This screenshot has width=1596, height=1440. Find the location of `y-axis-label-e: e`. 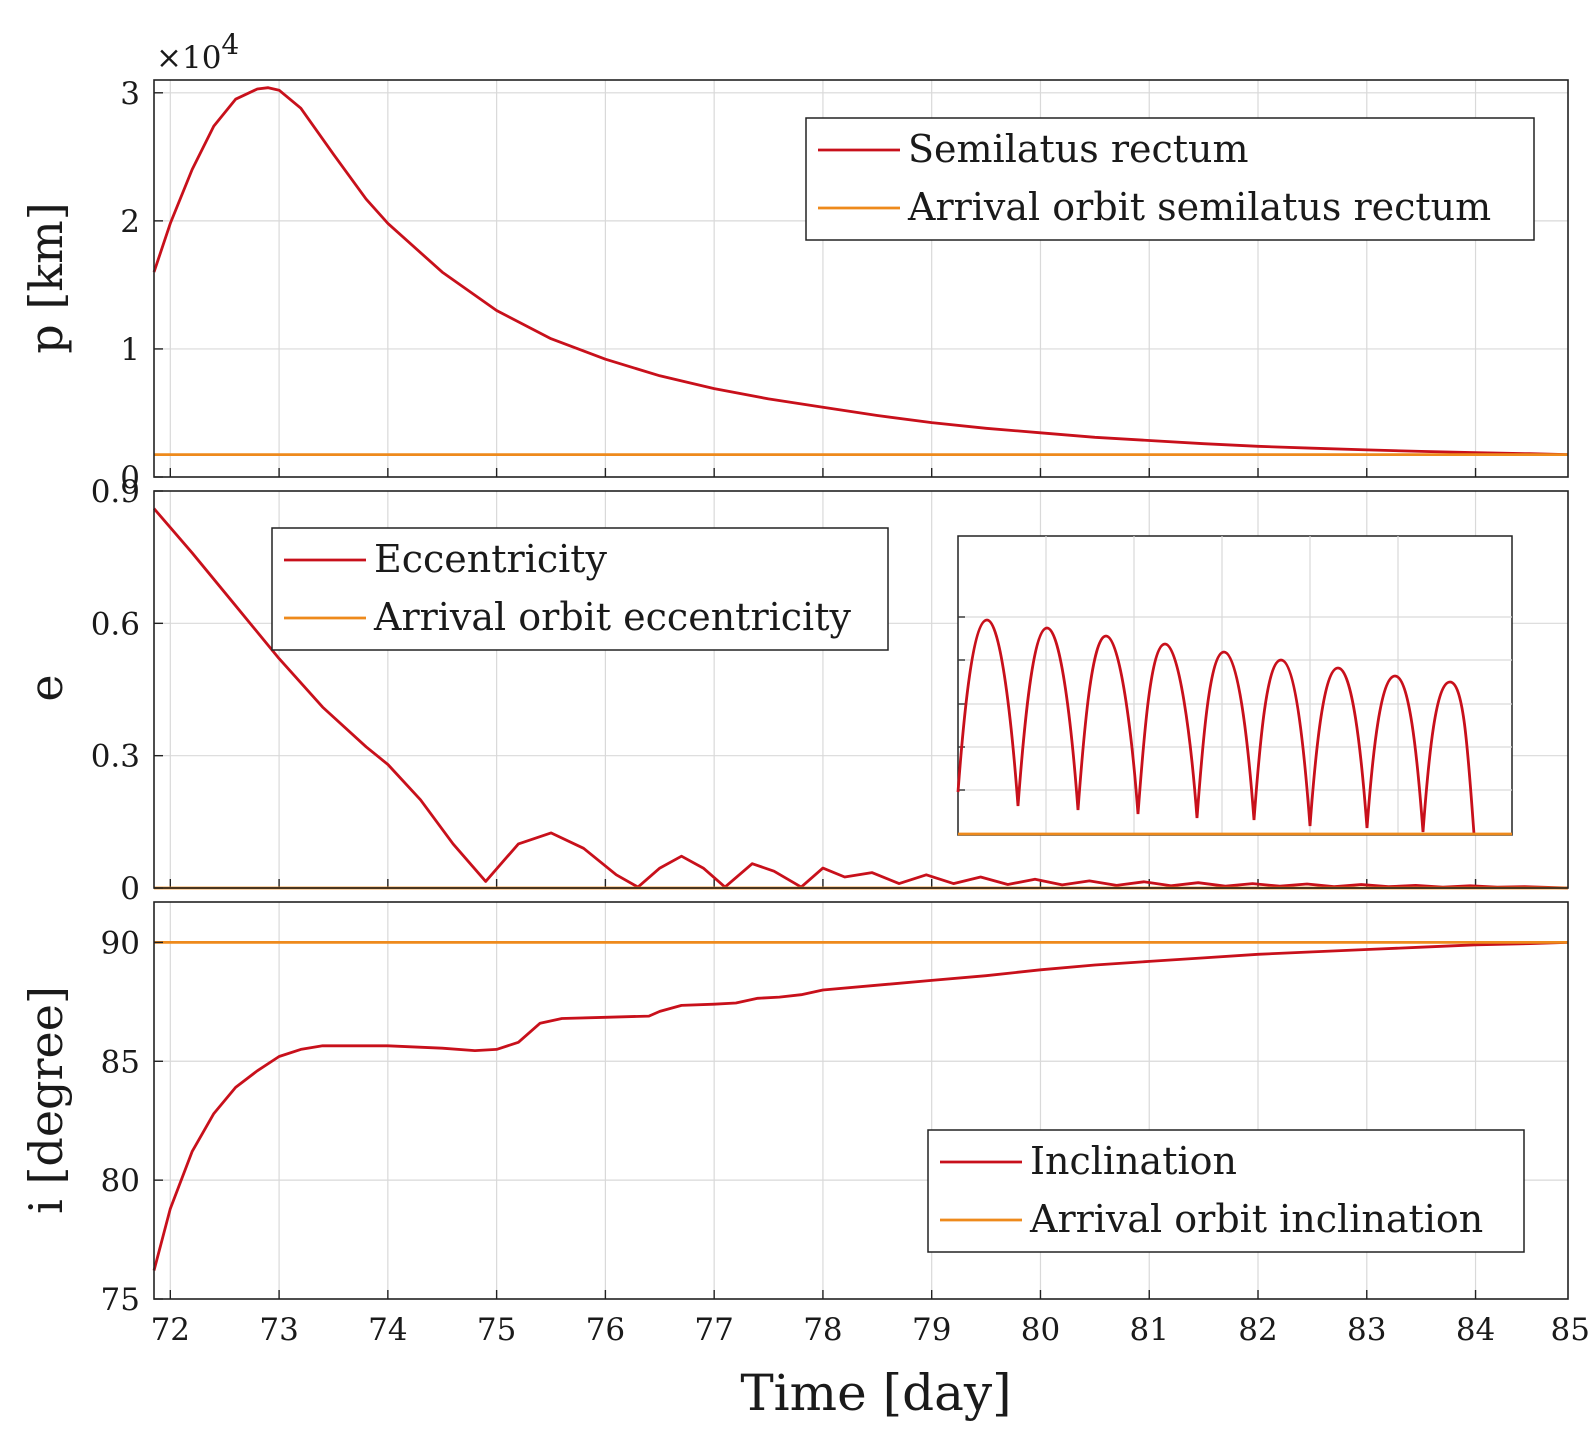

y-axis-label-e: e is located at coordinates (46, 687).